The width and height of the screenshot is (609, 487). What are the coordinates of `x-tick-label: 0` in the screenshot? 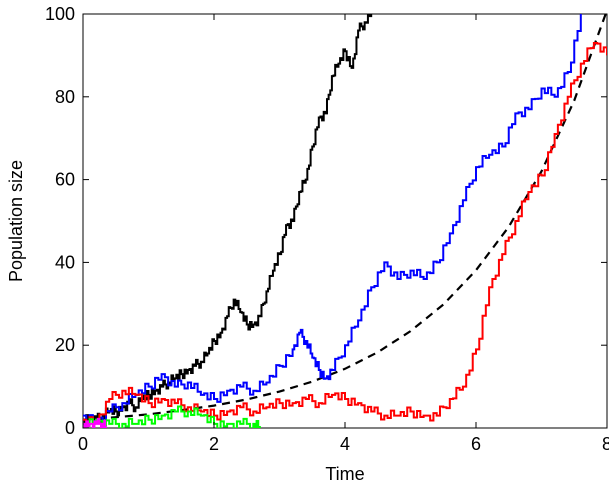 It's located at (83, 444).